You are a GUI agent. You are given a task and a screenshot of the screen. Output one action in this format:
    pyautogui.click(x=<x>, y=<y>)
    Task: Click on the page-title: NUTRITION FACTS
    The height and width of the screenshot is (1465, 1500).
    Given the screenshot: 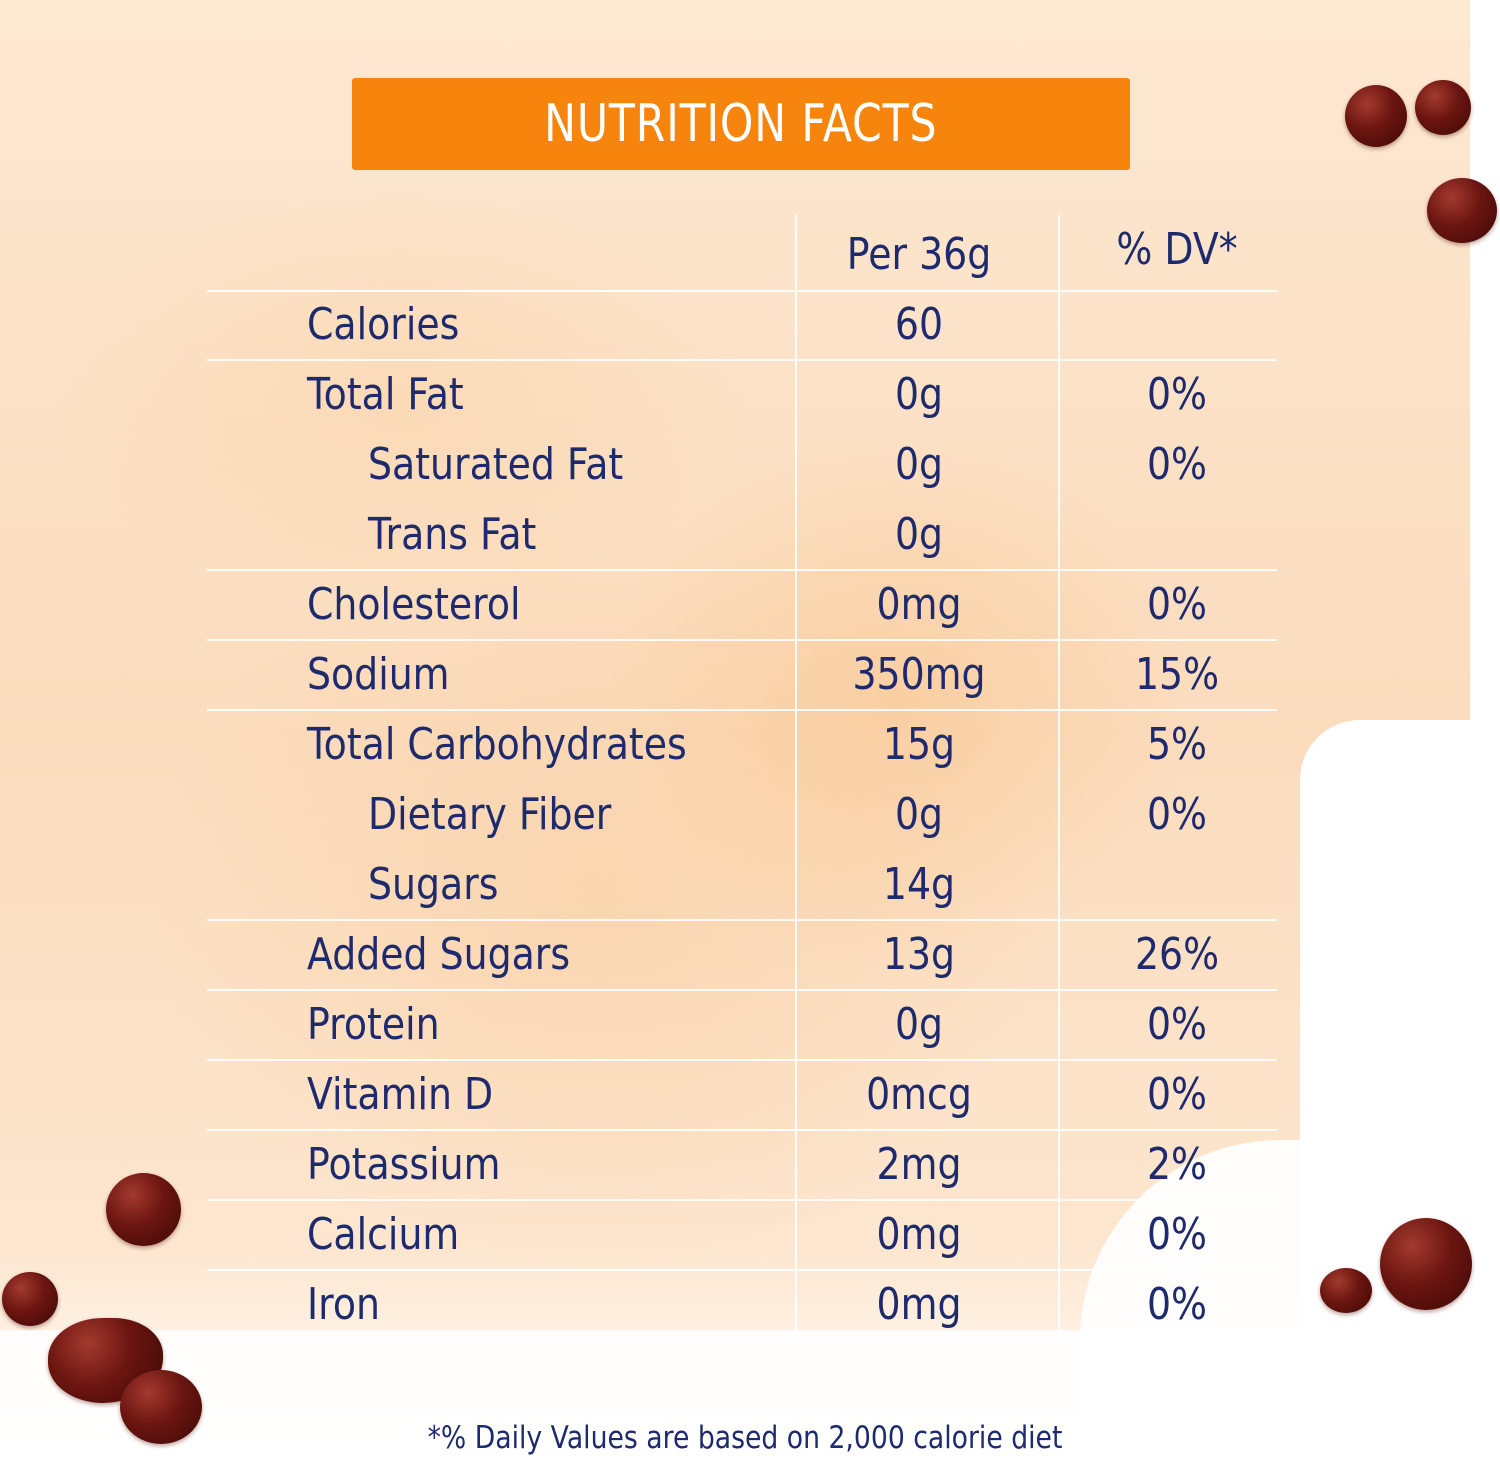 What is the action you would take?
    pyautogui.click(x=741, y=124)
    